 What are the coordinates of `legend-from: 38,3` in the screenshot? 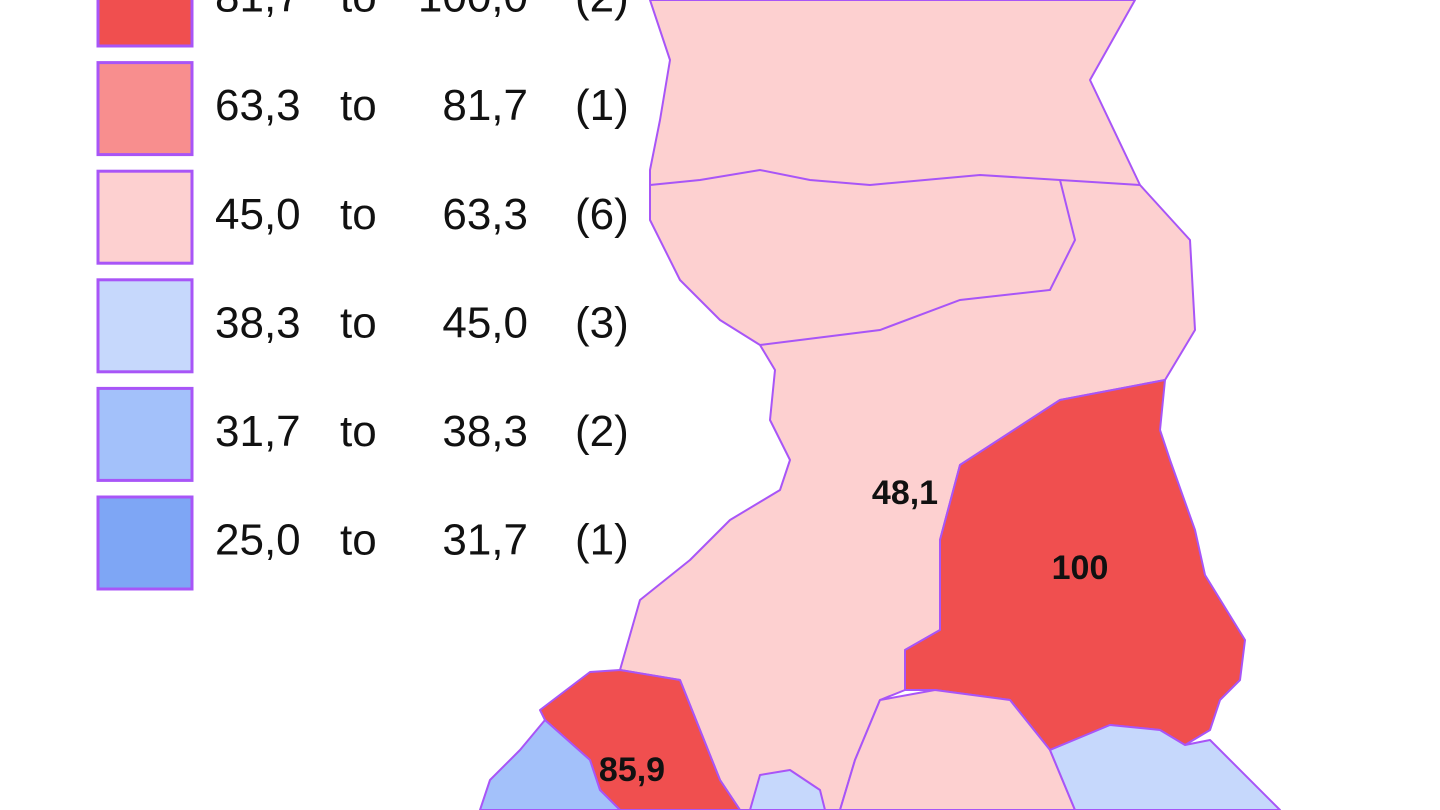 It's located at (258, 322).